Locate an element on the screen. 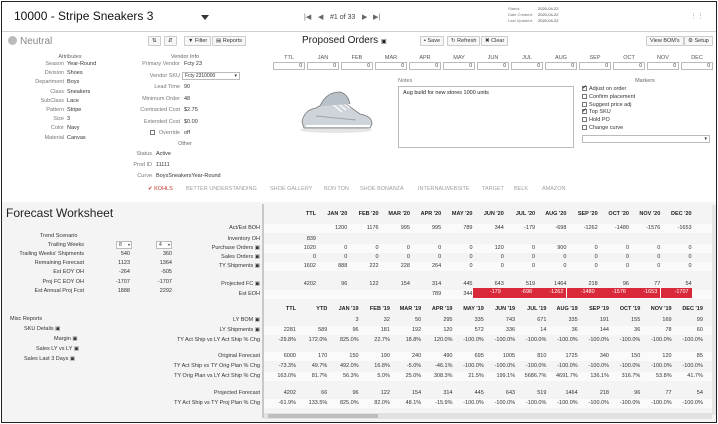  marker-item: Suggest price adj is located at coordinates (607, 104).